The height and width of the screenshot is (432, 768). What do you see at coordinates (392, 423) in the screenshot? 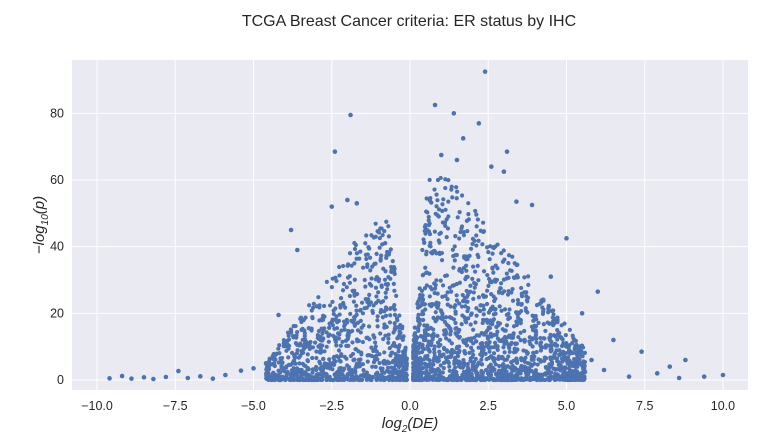
I see `x-axis-label-base: log` at bounding box center [392, 423].